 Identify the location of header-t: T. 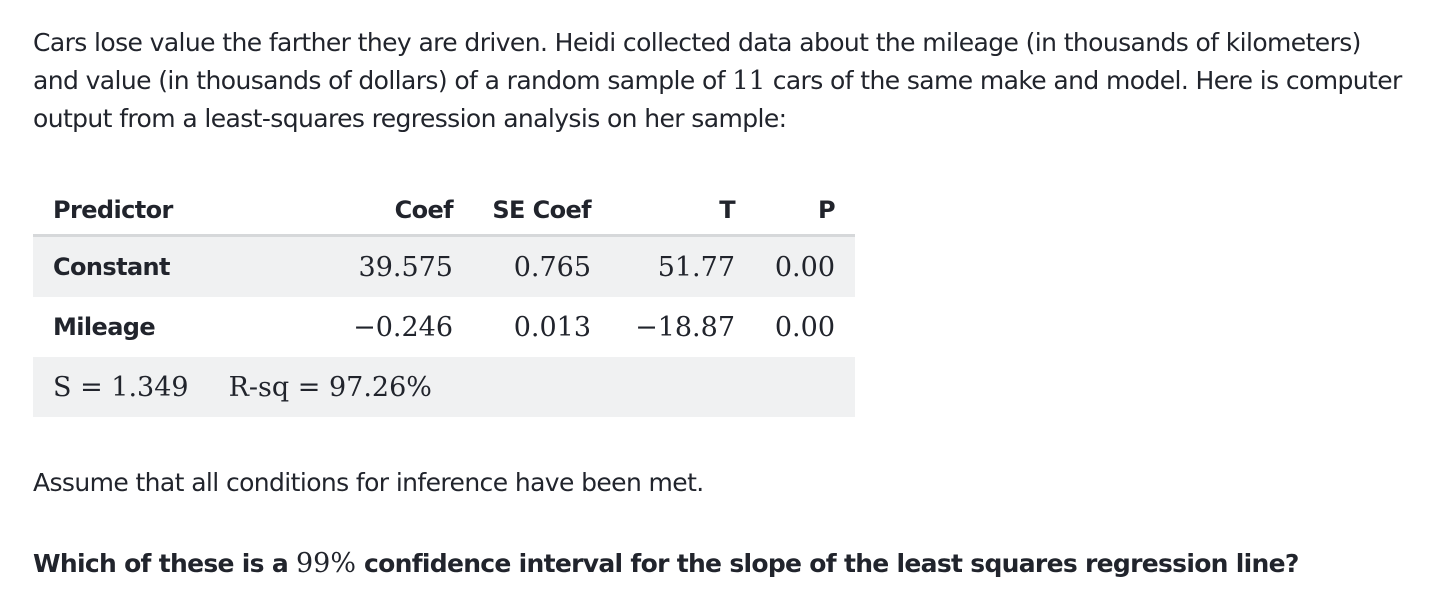
(663, 211).